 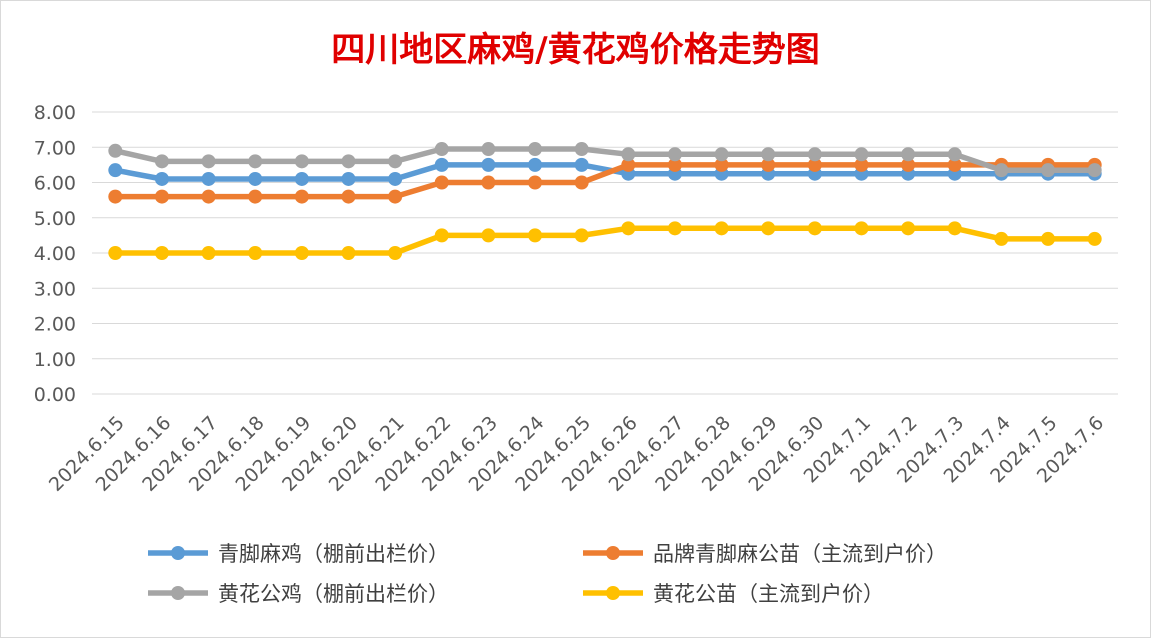 What do you see at coordinates (333, 594) in the screenshot?
I see `legend-label: 黄花公鸡（棚前出栏价）` at bounding box center [333, 594].